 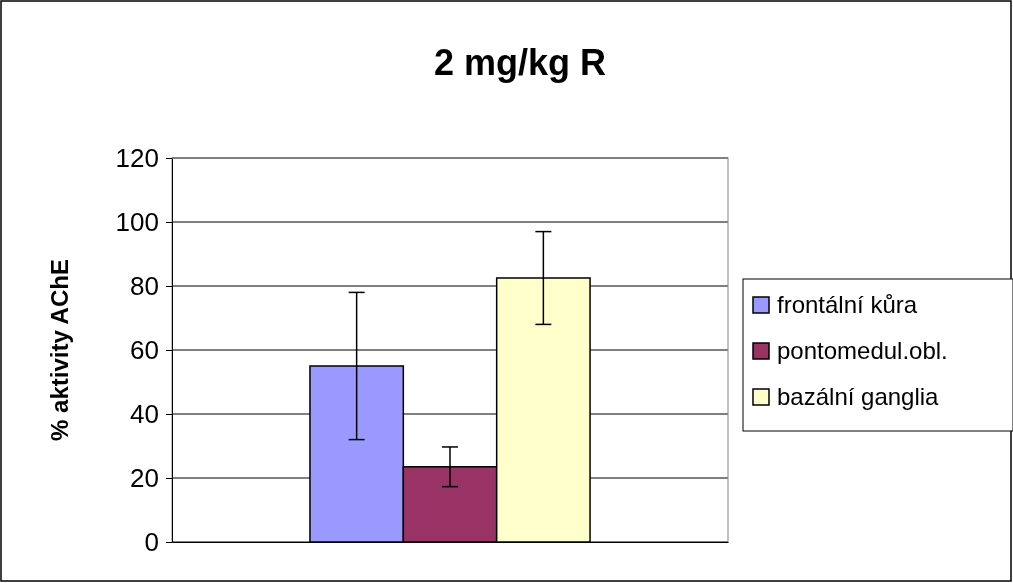 I want to click on y-axis-title: % aktivity AChE, so click(x=59, y=350).